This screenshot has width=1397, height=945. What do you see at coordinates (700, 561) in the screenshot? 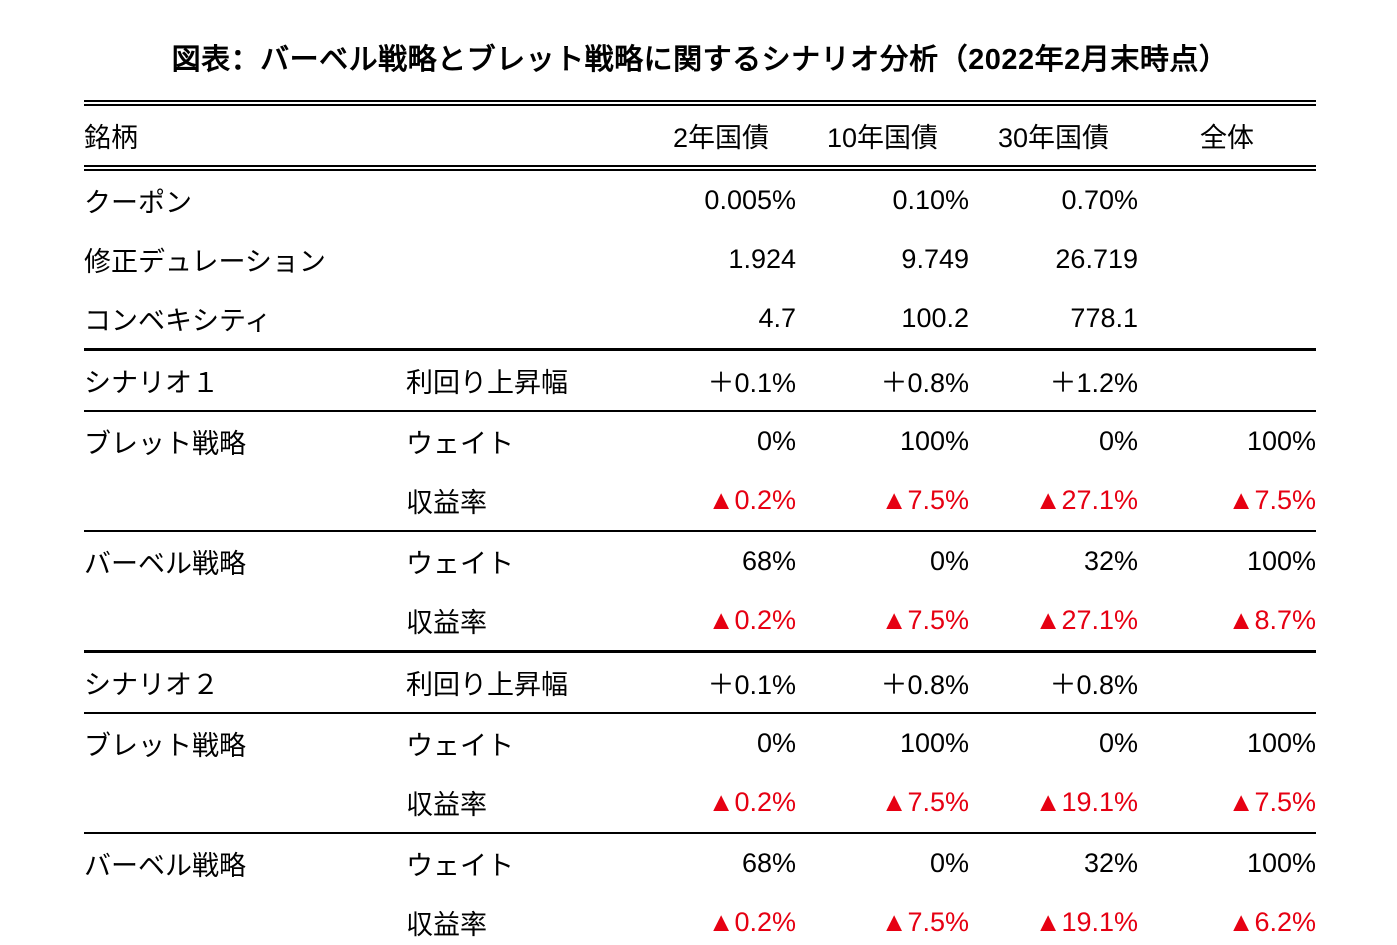
I see `table-row-scenario1-barbell-weight: バーベル戦略 ウェイト 68% 0% 32% 100%` at bounding box center [700, 561].